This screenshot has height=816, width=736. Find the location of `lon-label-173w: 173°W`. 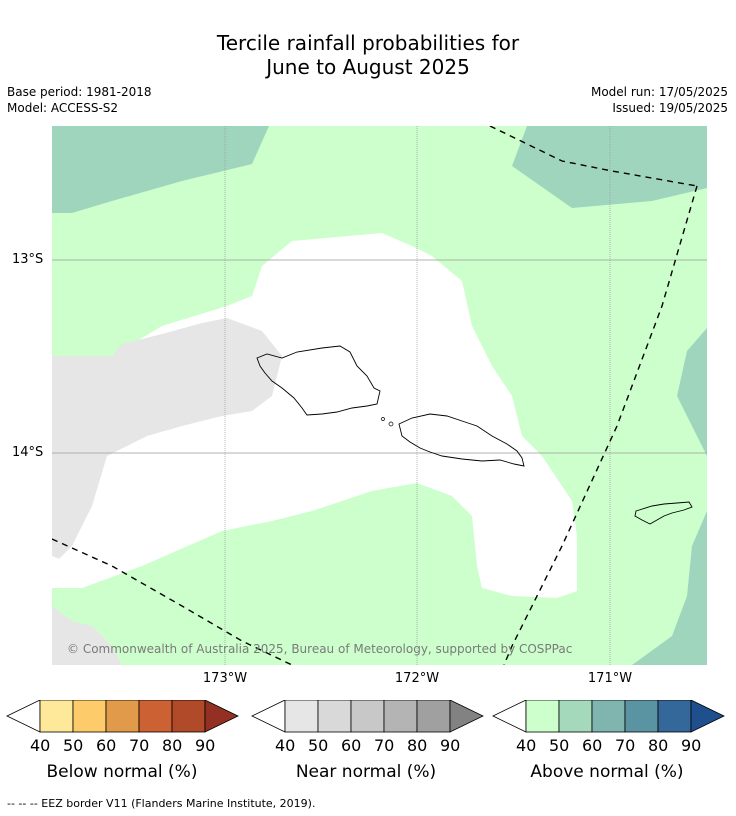

lon-label-173w: 173°W is located at coordinates (225, 678).